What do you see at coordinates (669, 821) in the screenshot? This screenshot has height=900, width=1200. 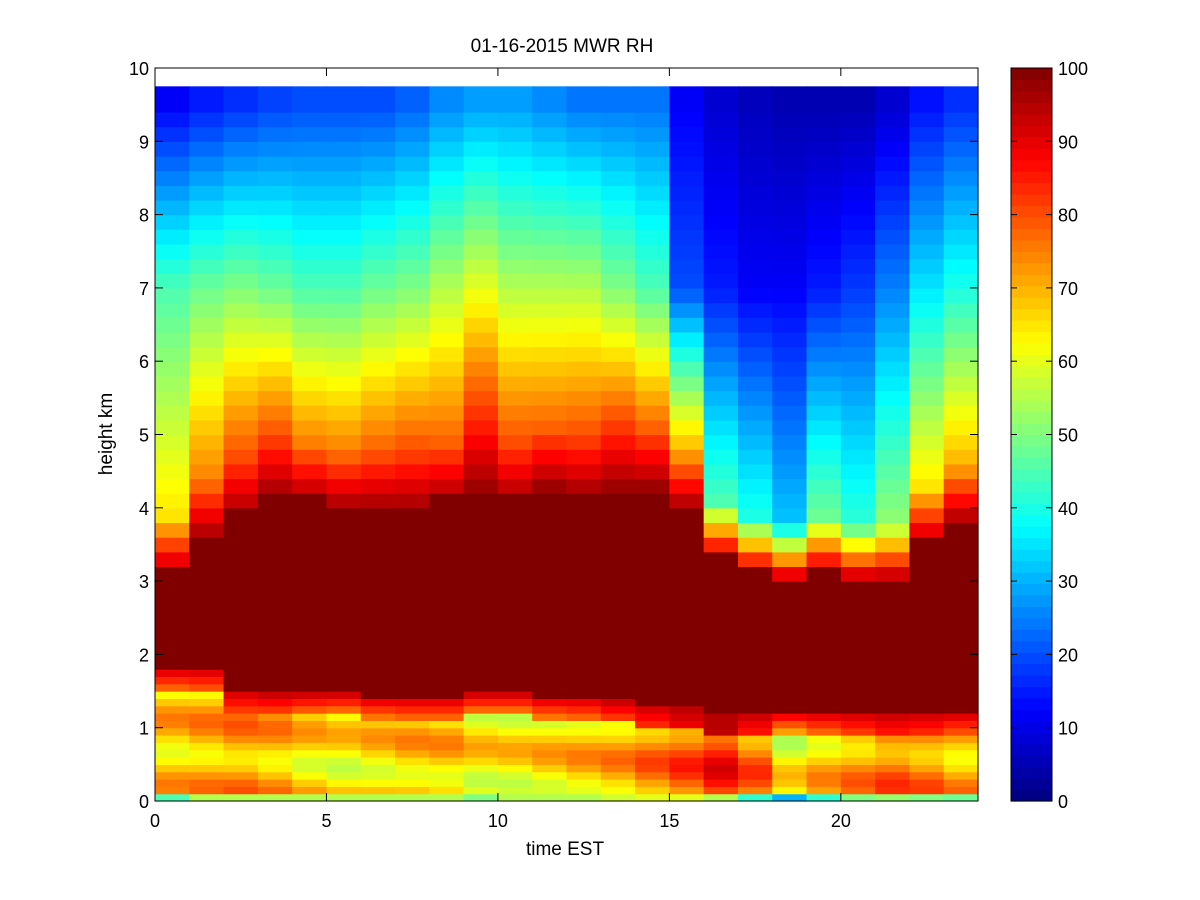 I see `x-tick-label: 15` at bounding box center [669, 821].